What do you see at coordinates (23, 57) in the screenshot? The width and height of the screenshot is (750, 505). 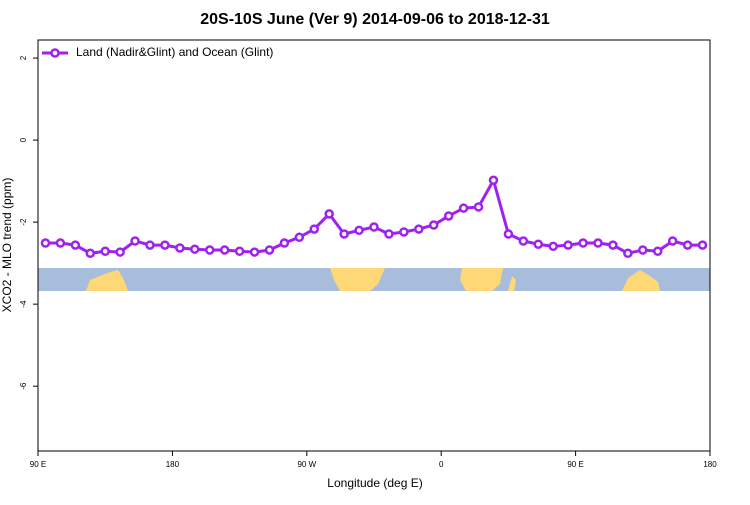 I see `y-tick-label: 2` at bounding box center [23, 57].